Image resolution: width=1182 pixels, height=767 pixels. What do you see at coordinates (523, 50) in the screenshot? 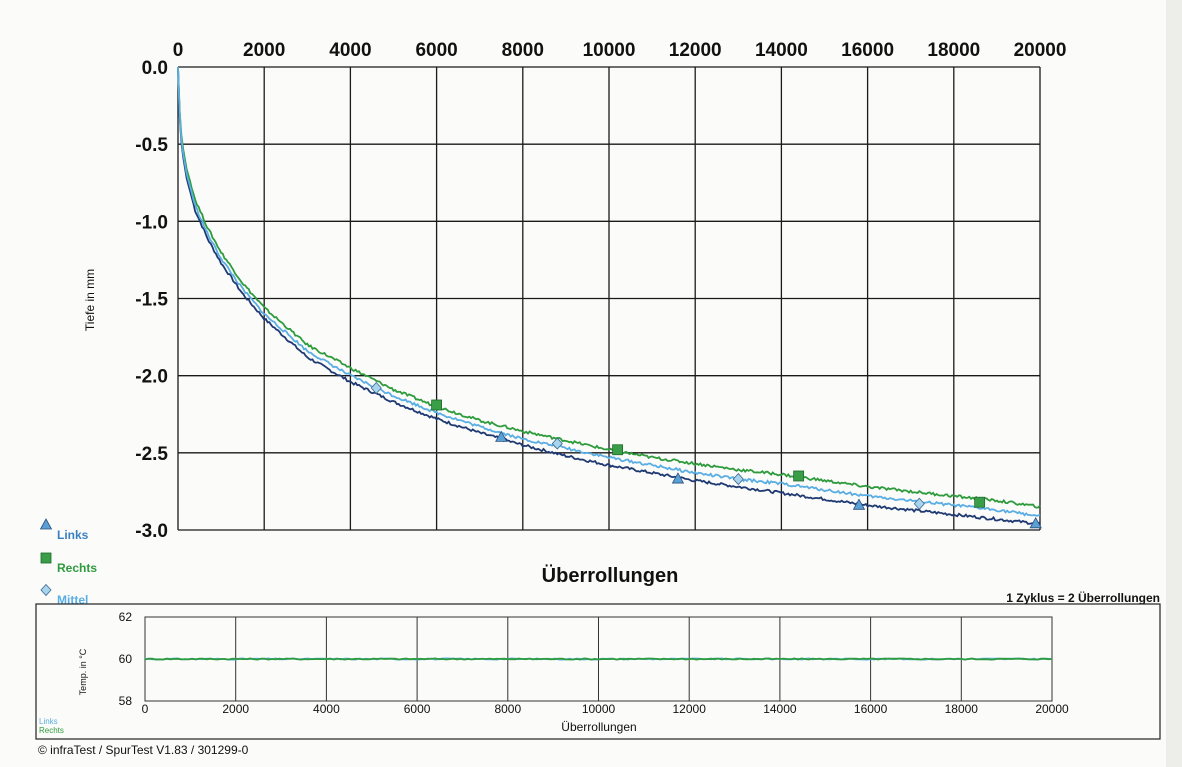
I see `main-x-tick: 8000` at bounding box center [523, 50].